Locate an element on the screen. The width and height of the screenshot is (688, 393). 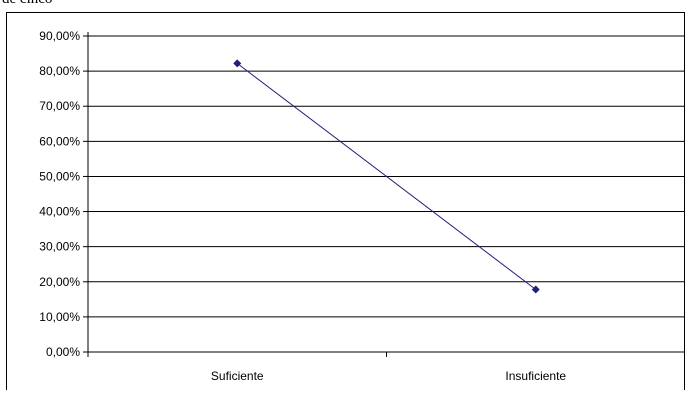
cut-off-caption-text: de cinco is located at coordinates (27, 4).